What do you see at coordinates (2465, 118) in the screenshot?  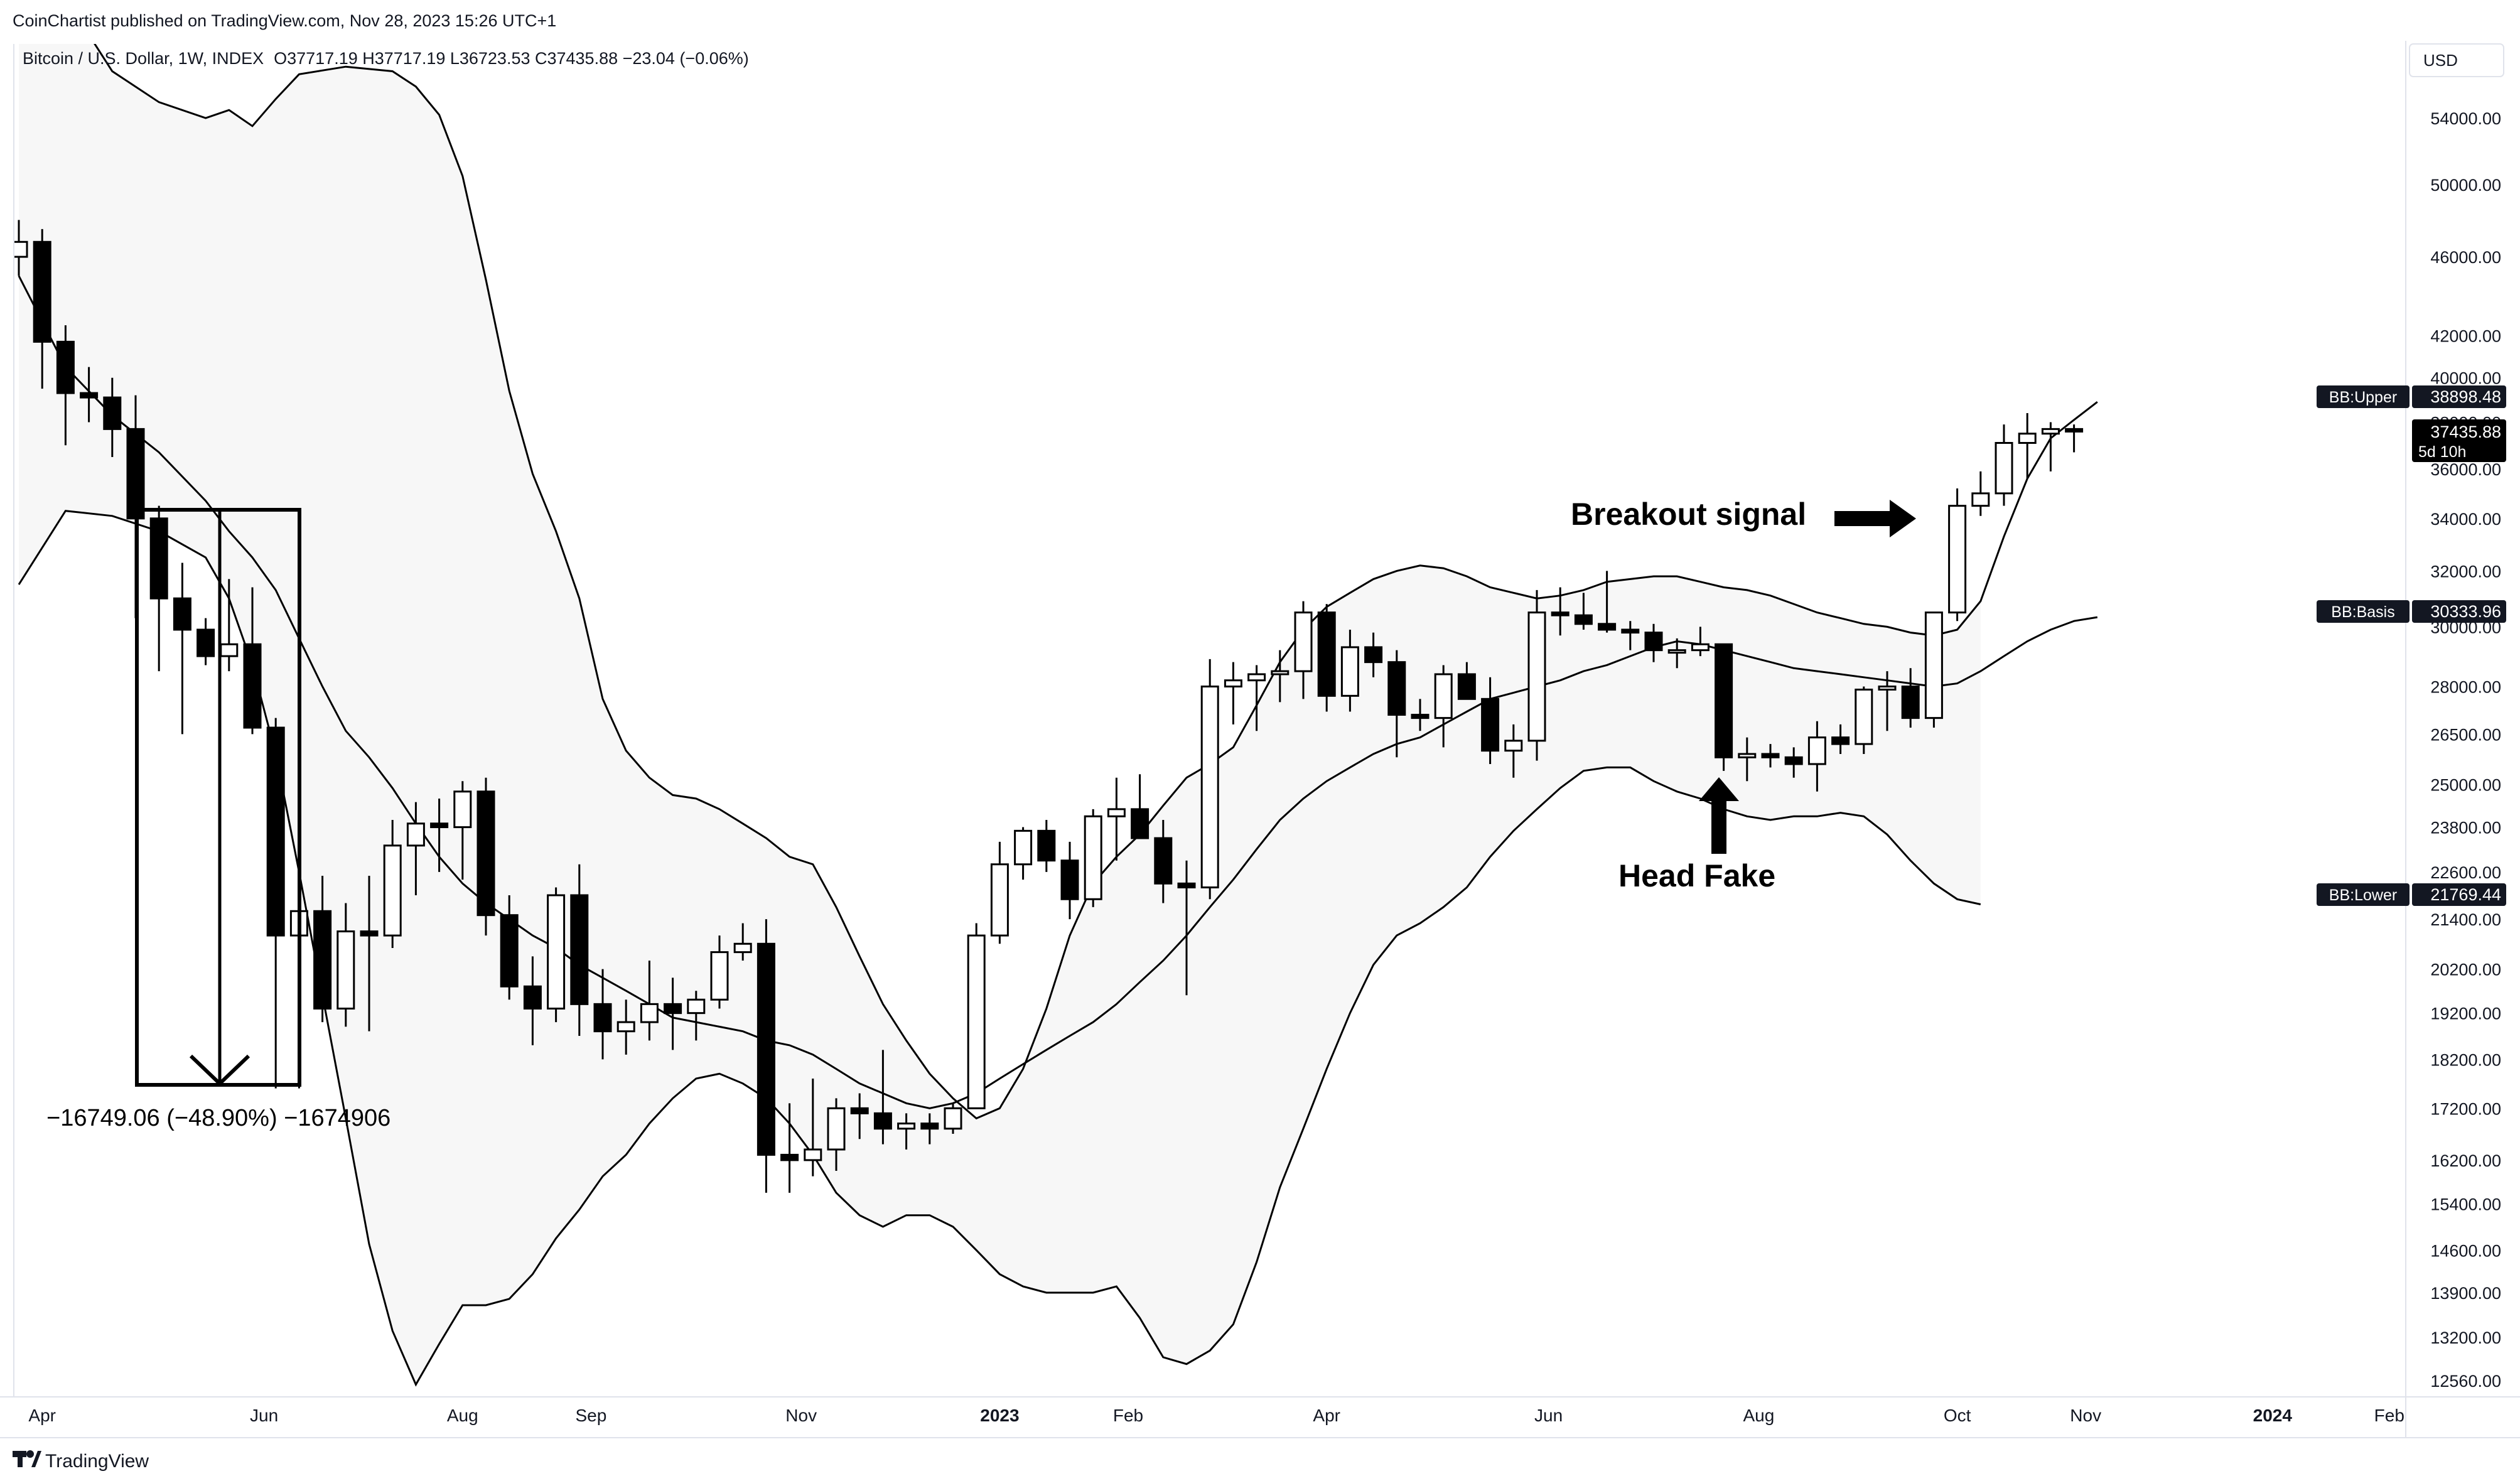 I see `price-tick-label: 54000.00` at bounding box center [2465, 118].